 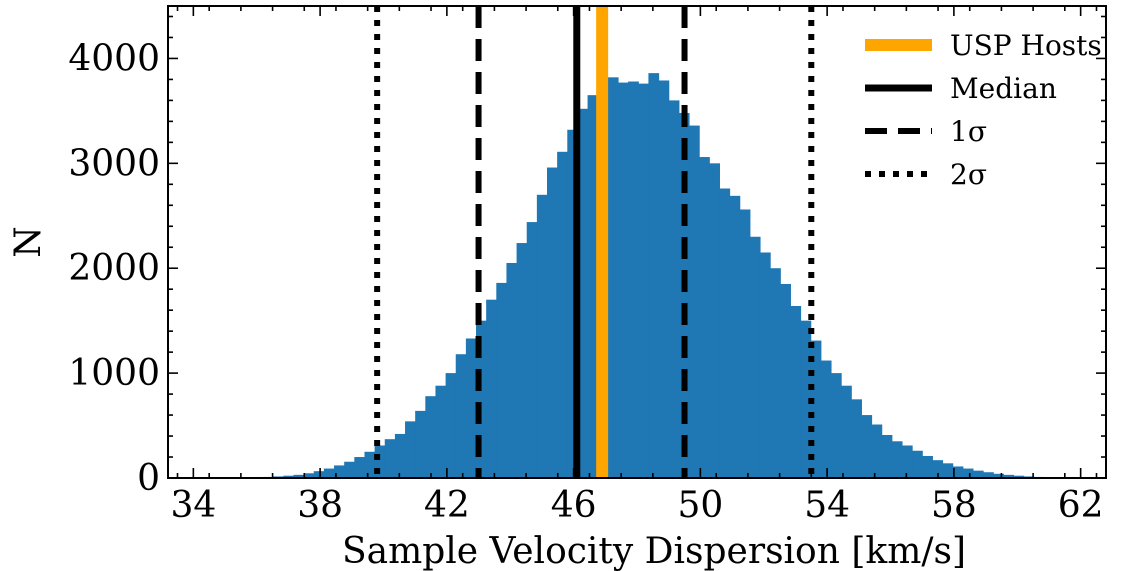 I want to click on y-tick-label: 4000, so click(x=114, y=58).